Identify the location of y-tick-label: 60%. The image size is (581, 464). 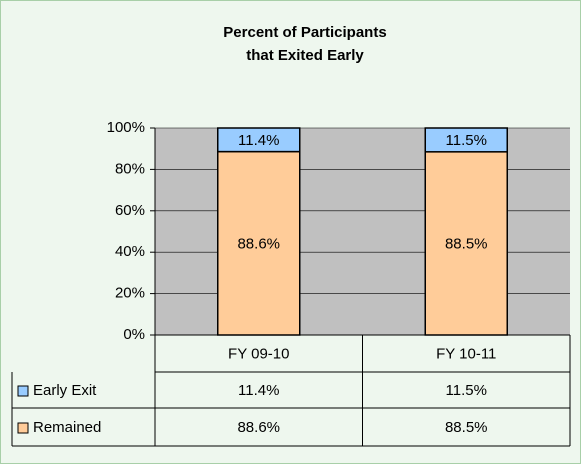
(130, 210).